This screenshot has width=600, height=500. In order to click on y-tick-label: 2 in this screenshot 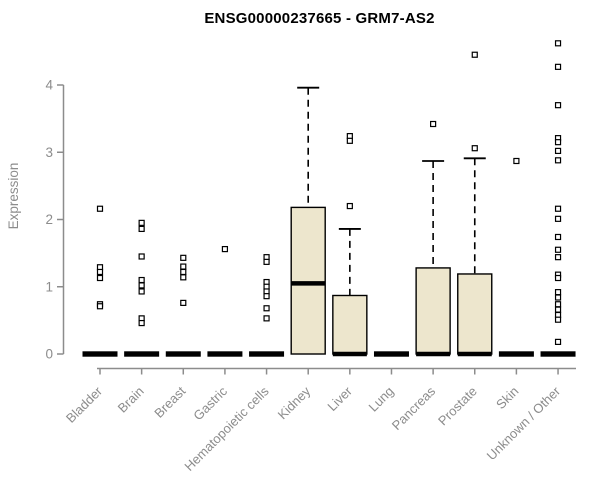, I will do `click(49, 219)`.